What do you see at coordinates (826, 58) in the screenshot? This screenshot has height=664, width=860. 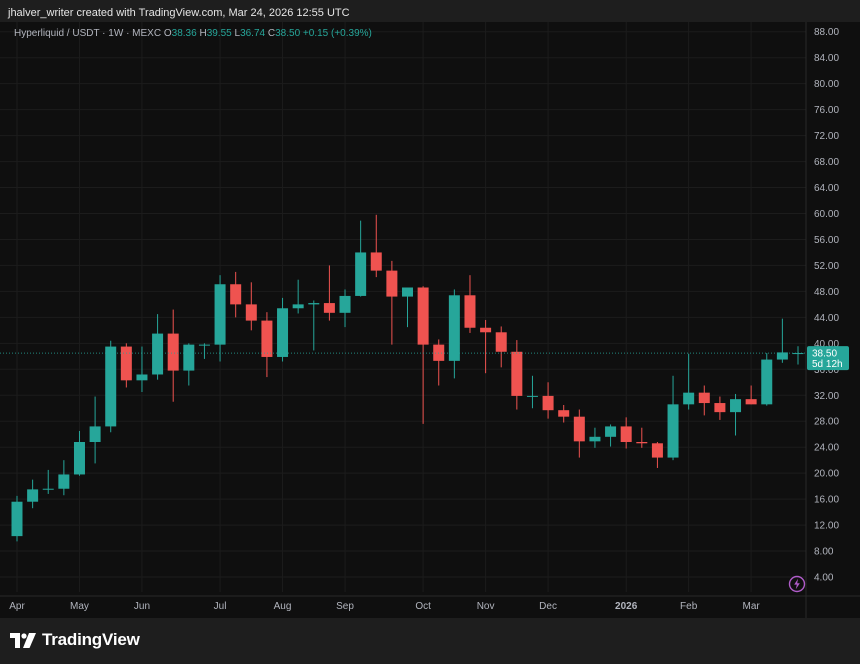 I see `y-tick-label: 84.00` at bounding box center [826, 58].